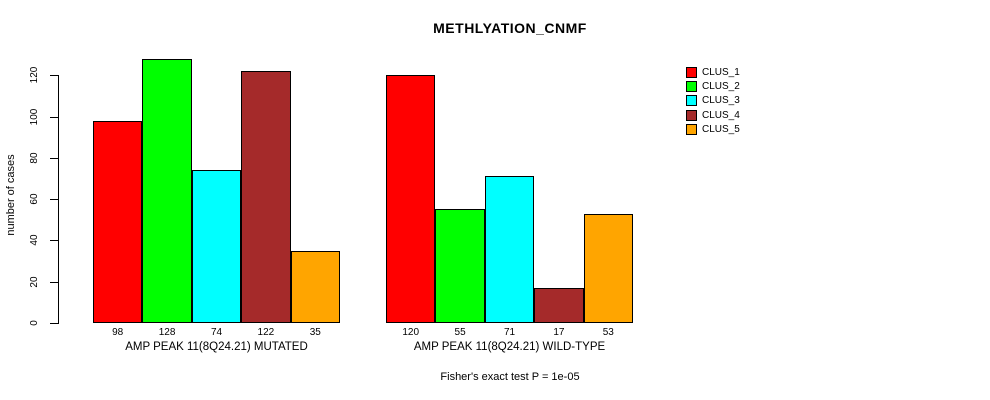 This screenshot has width=990, height=400. What do you see at coordinates (411, 332) in the screenshot?
I see `bar-value-label: 120` at bounding box center [411, 332].